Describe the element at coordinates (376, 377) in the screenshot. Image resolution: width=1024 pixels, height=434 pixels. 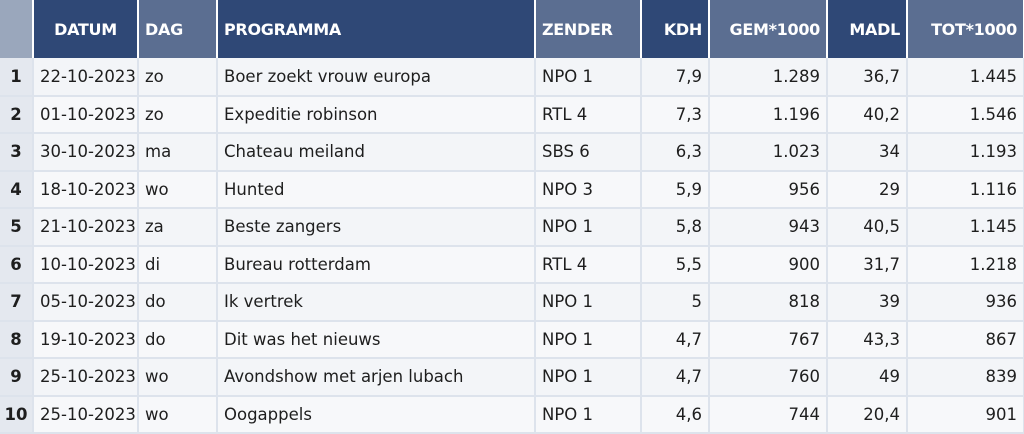
I see `cell-programma: Avondshow met arjen lubach` at that location.